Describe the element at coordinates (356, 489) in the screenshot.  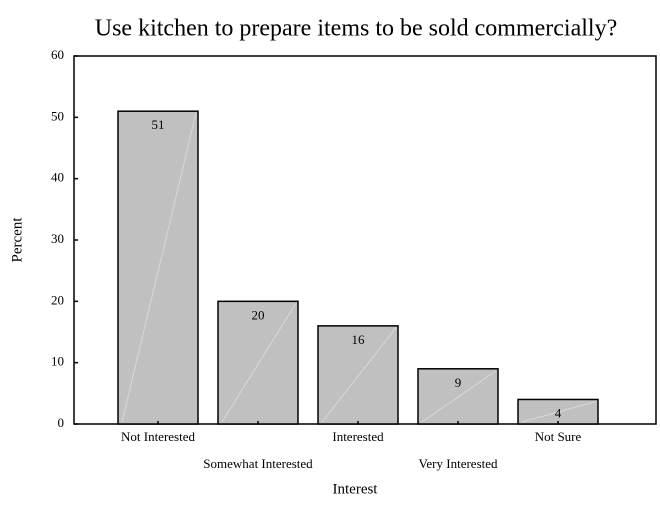
I see `x-axis-label: Interest` at that location.